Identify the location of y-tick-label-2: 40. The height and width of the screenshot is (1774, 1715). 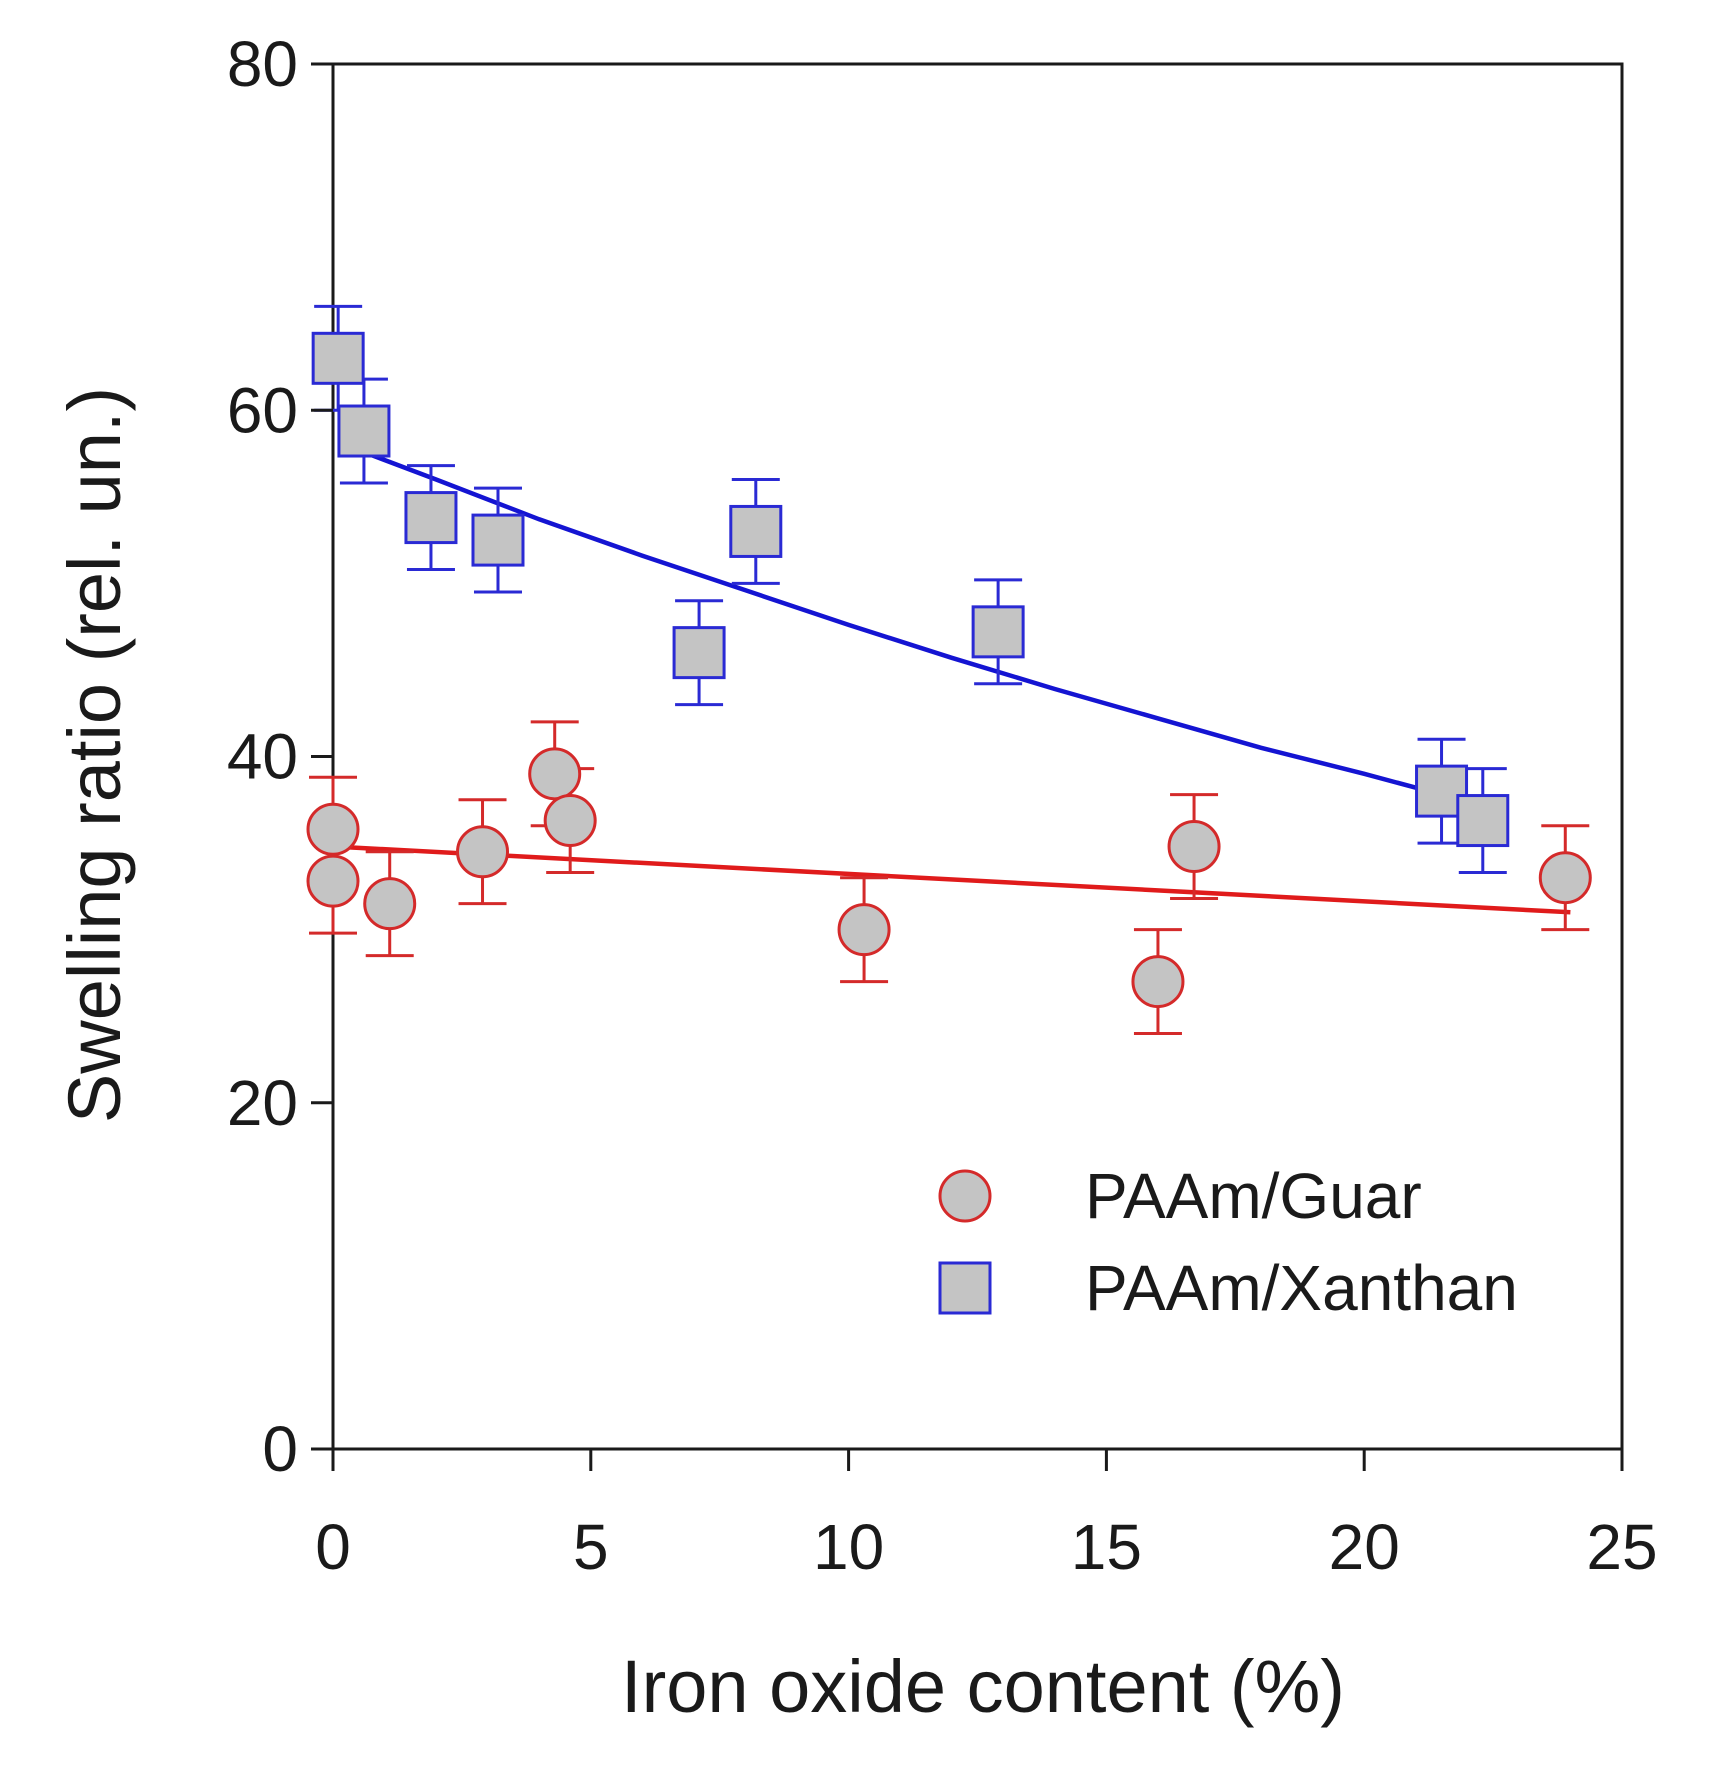
(262, 757).